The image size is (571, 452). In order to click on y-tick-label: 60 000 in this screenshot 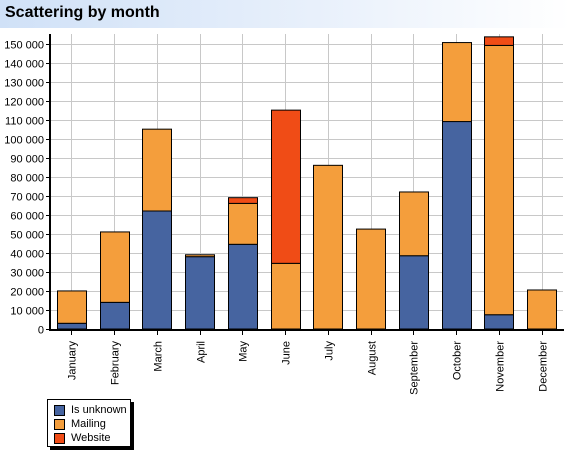, I will do `click(27, 217)`.